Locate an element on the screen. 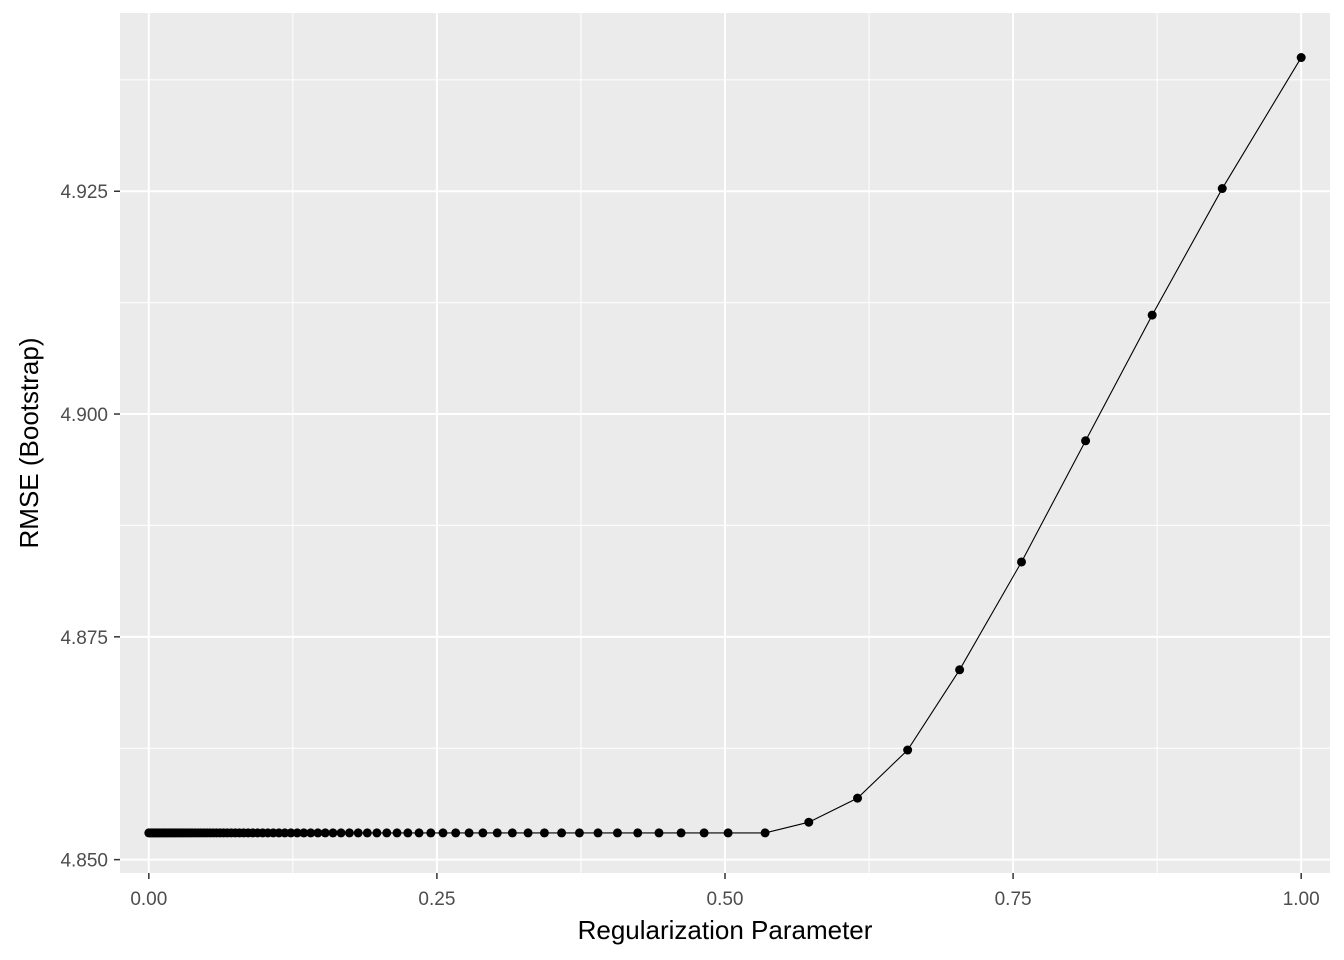  y-axis-title: RMSE (Bootstrap) is located at coordinates (29, 443).